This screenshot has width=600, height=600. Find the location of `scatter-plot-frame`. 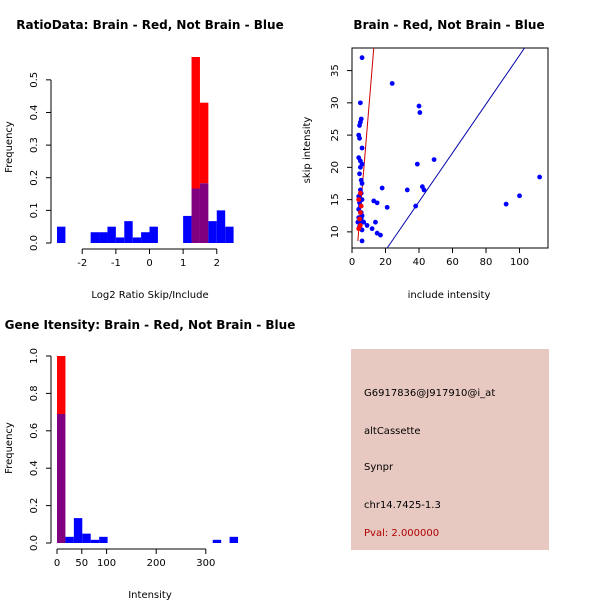

scatter-plot-frame is located at coordinates (450, 148).